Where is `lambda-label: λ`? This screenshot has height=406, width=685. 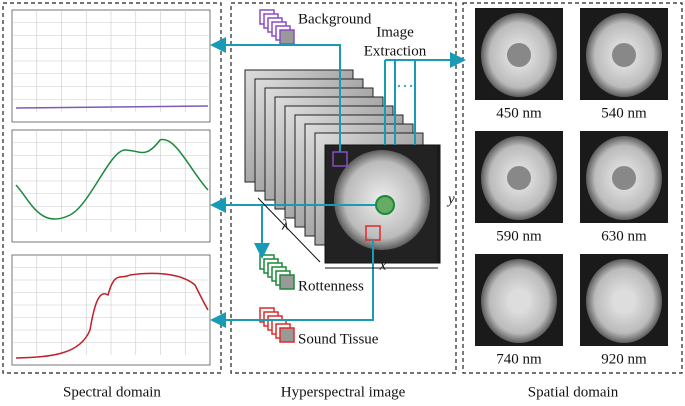 lambda-label: λ is located at coordinates (285, 225).